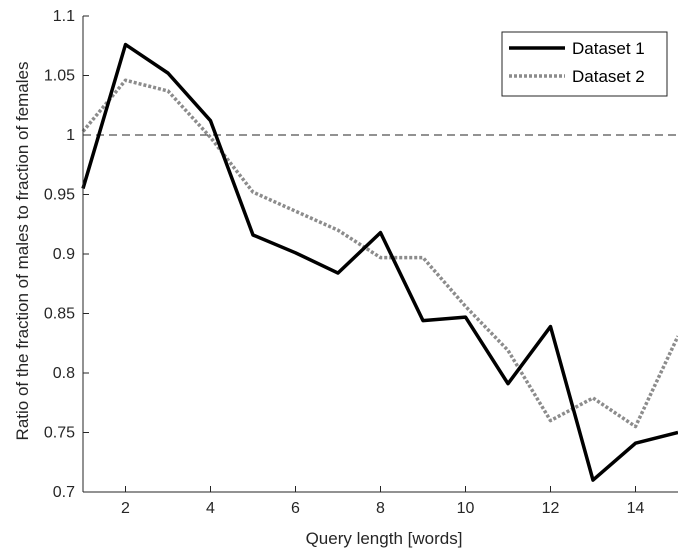  I want to click on y-tick-label: 1, so click(70, 135).